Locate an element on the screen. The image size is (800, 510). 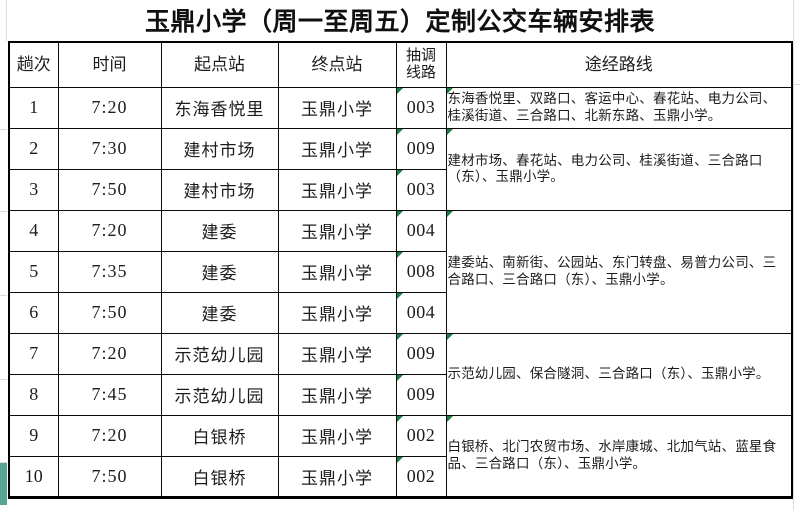
table-header-row: 趟次 时间 起点站 终点站 抽调线路 途经路线 is located at coordinates (400, 64).